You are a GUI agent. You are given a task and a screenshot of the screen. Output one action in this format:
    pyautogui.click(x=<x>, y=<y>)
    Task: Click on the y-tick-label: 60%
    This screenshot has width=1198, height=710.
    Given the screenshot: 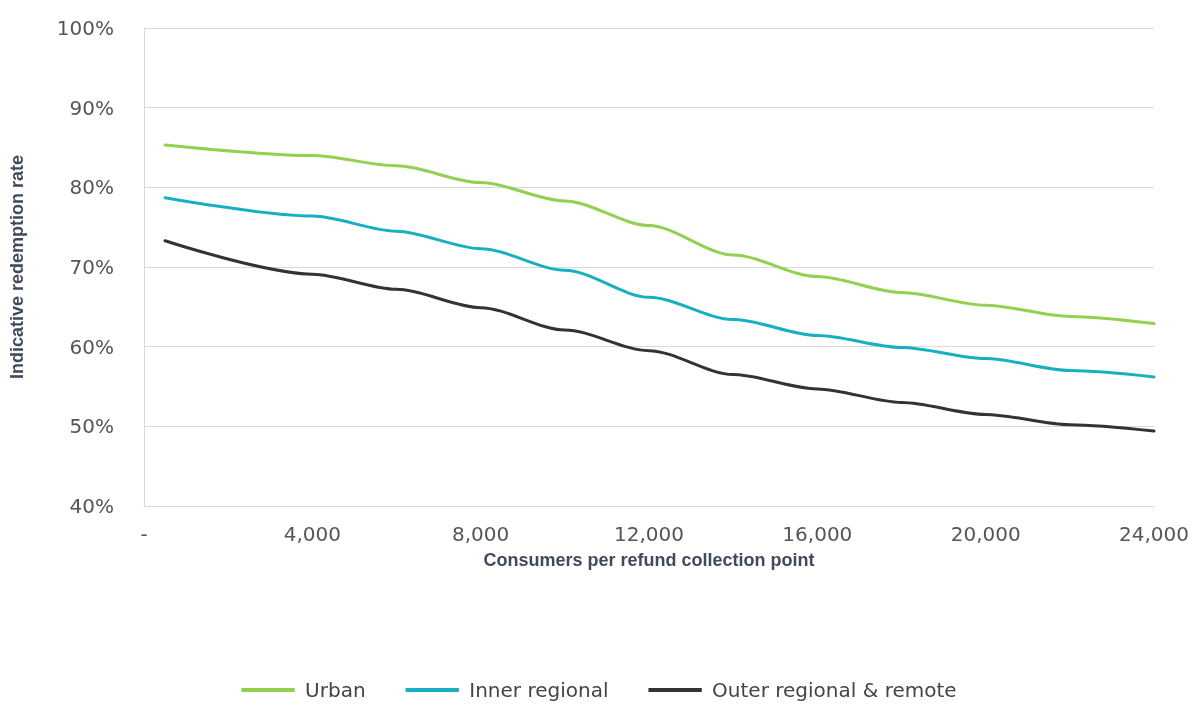 What is the action you would take?
    pyautogui.click(x=91, y=346)
    